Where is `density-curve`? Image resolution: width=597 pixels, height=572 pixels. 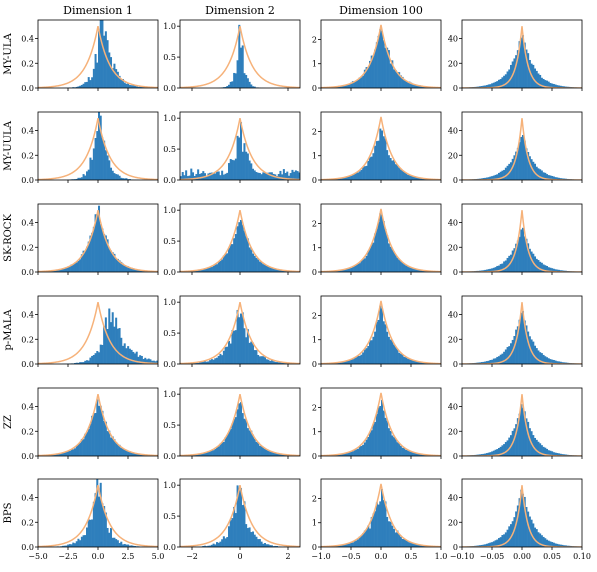 density-curve is located at coordinates (240, 57).